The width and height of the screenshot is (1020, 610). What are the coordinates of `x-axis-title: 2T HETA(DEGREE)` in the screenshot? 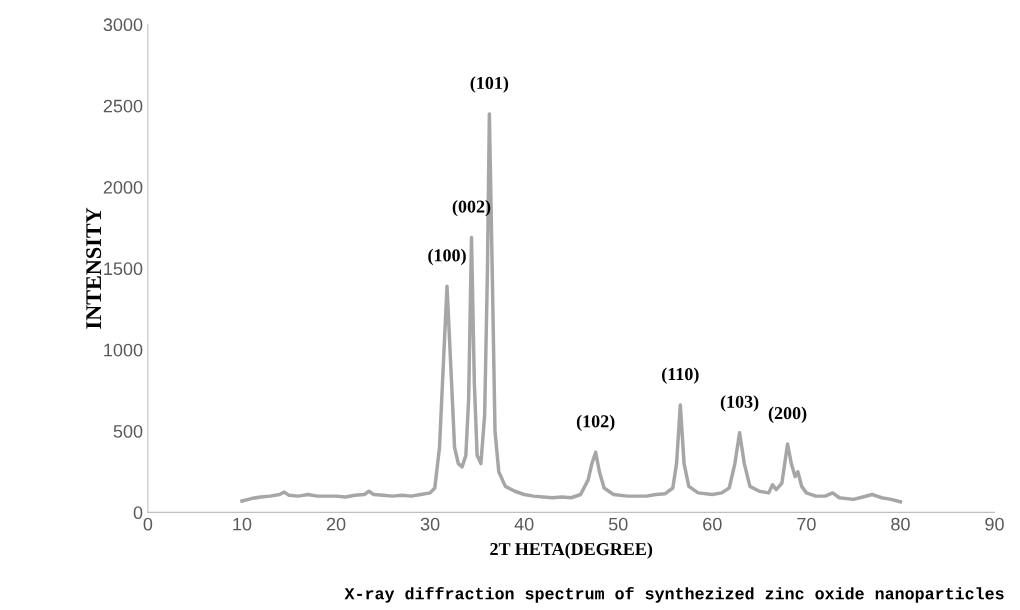 It's located at (571, 550).